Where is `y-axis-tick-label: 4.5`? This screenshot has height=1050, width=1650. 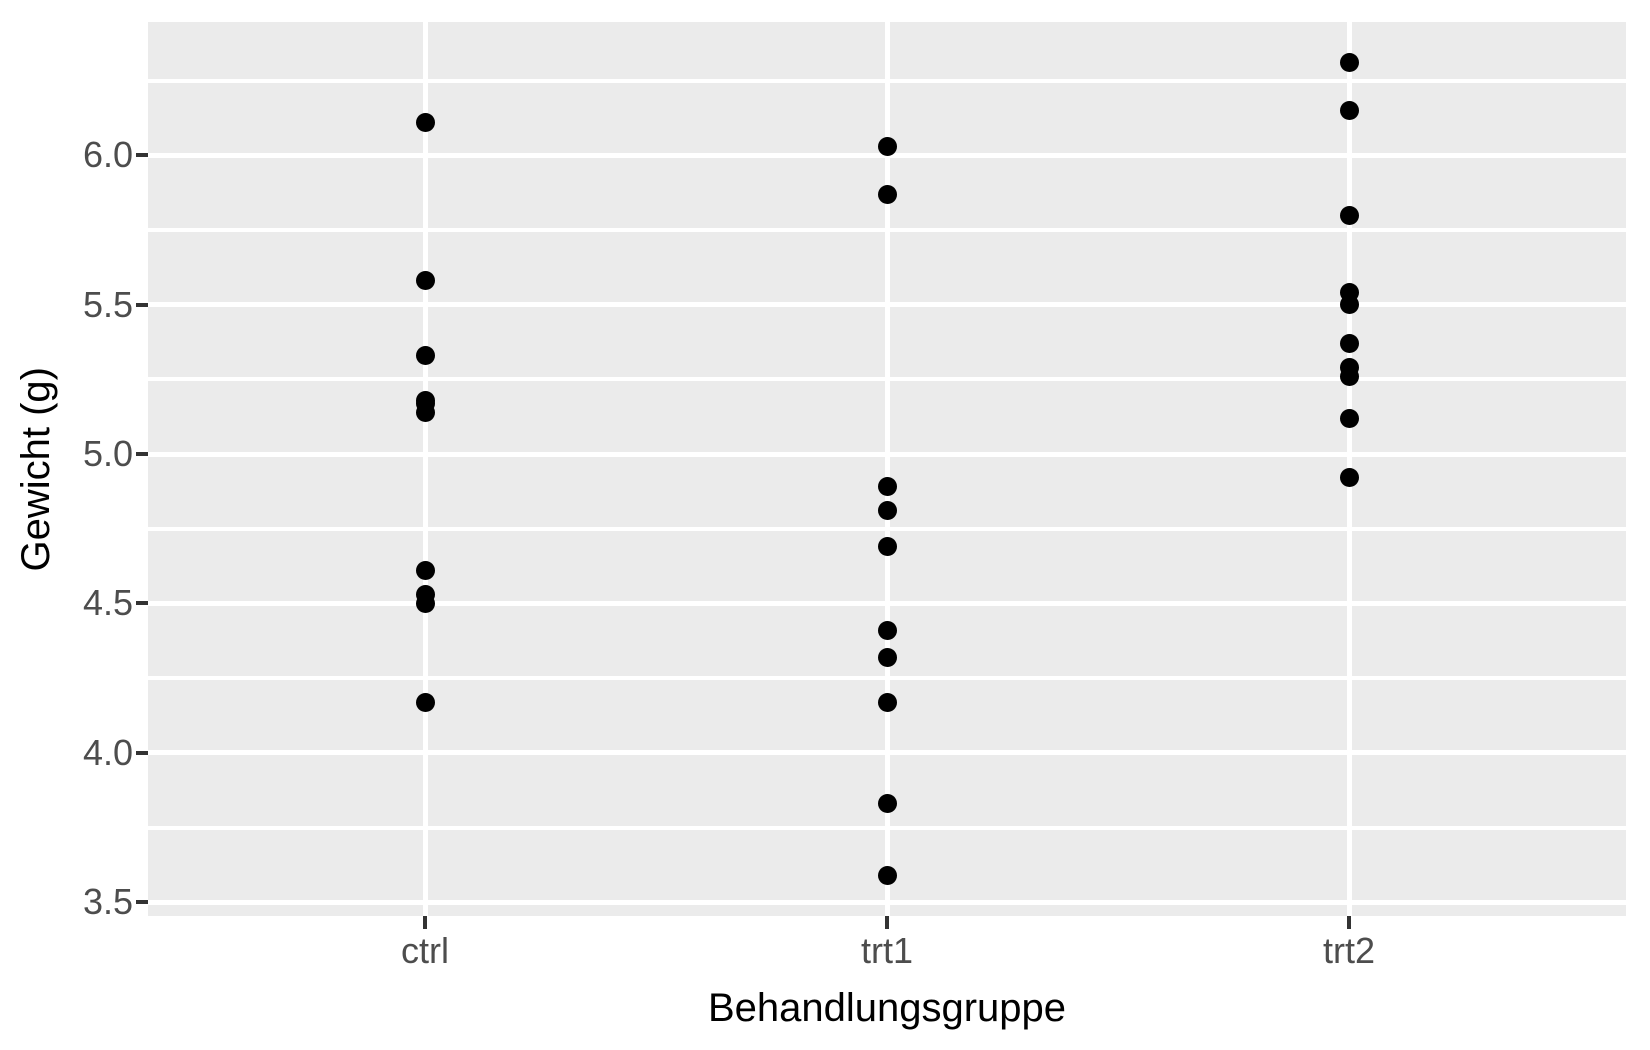 y-axis-tick-label: 4.5 is located at coordinates (107, 603).